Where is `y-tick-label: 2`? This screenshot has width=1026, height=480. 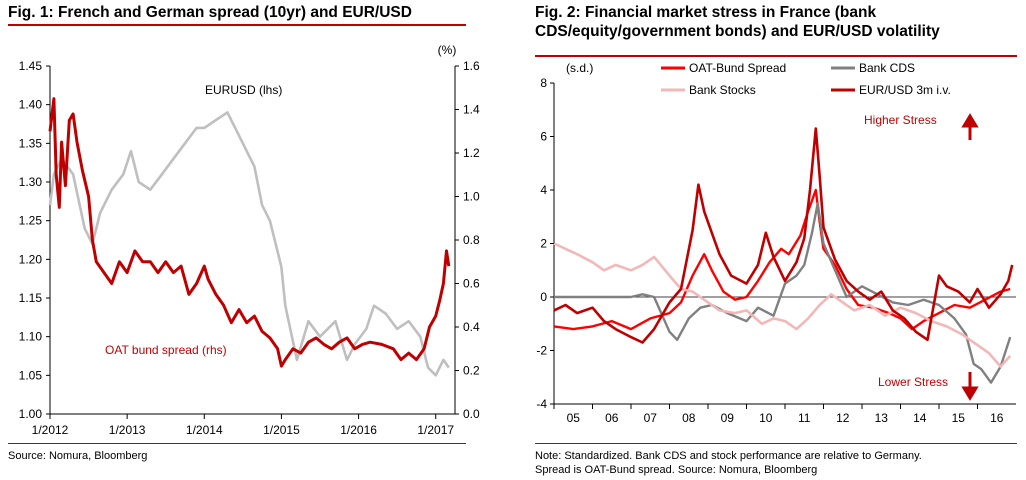
y-tick-label: 2 is located at coordinates (543, 244).